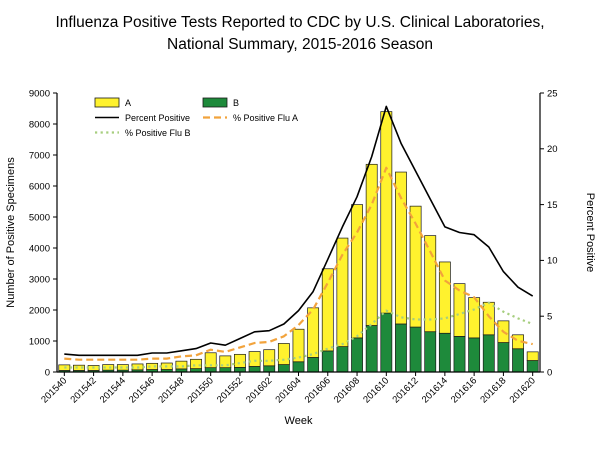 The image size is (600, 450). I want to click on y-left-tick-label: 6000, so click(39, 186).